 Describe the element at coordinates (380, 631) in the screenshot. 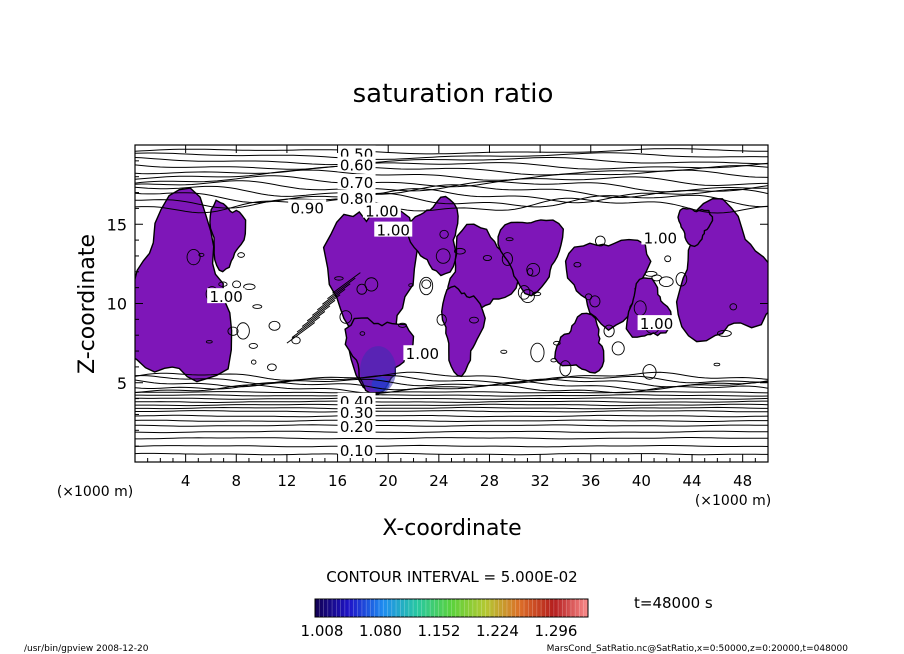

I see `colorbar-tick-label: 1.080` at that location.